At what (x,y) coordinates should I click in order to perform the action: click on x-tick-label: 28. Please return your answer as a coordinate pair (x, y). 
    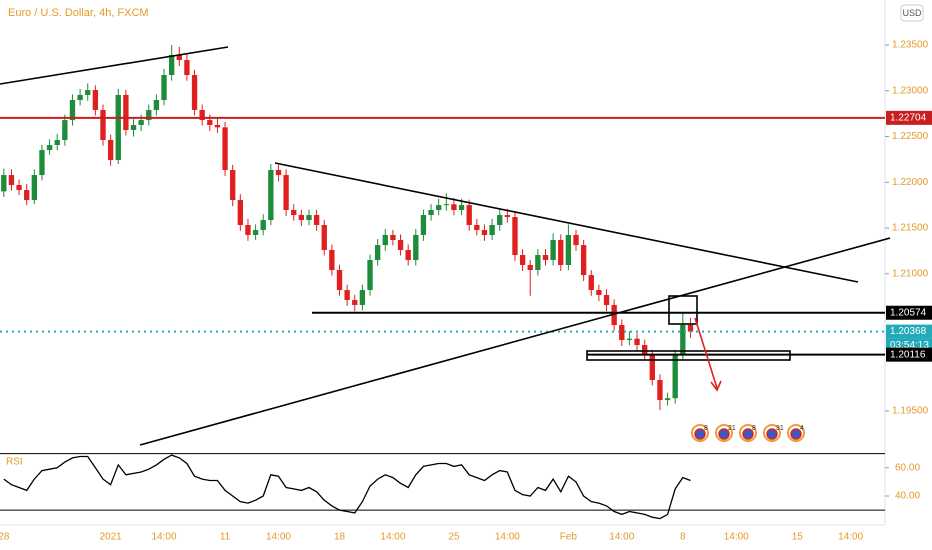
    Looking at the image, I should click on (5, 537).